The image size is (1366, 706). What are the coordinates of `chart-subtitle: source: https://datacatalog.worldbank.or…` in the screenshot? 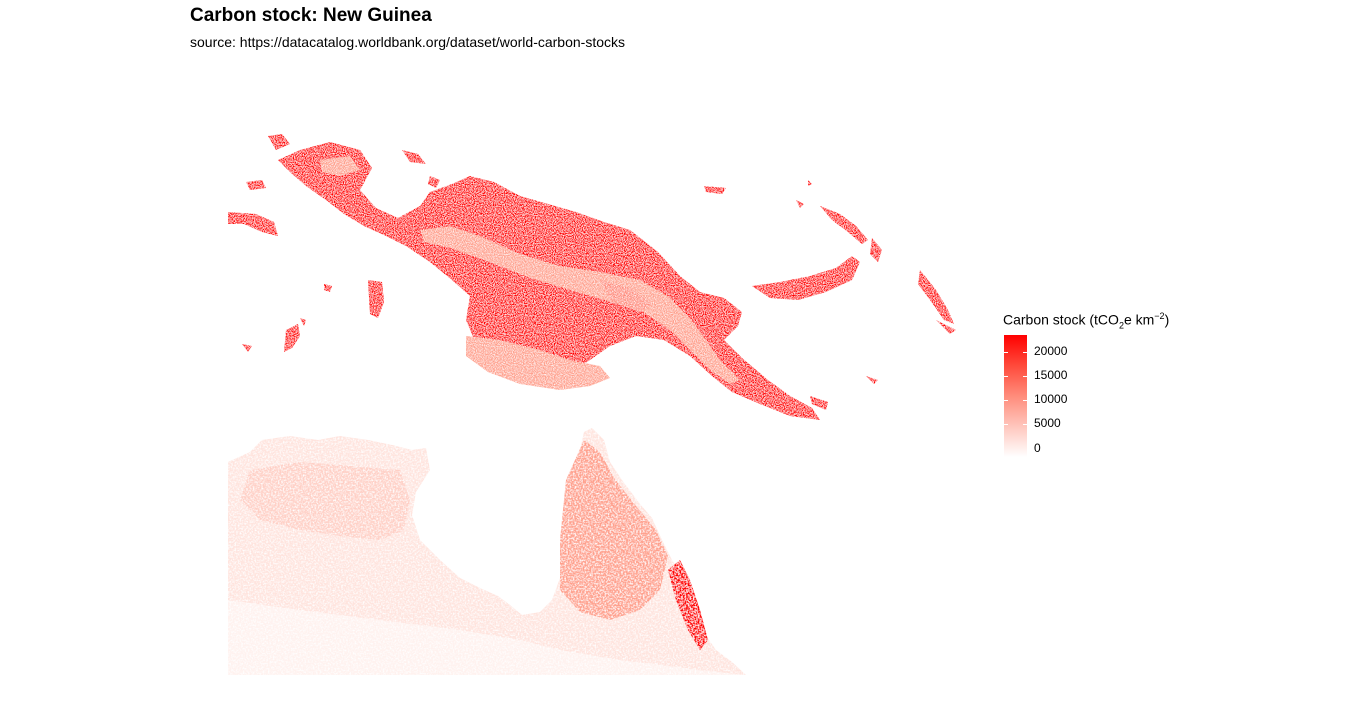 It's located at (408, 42).